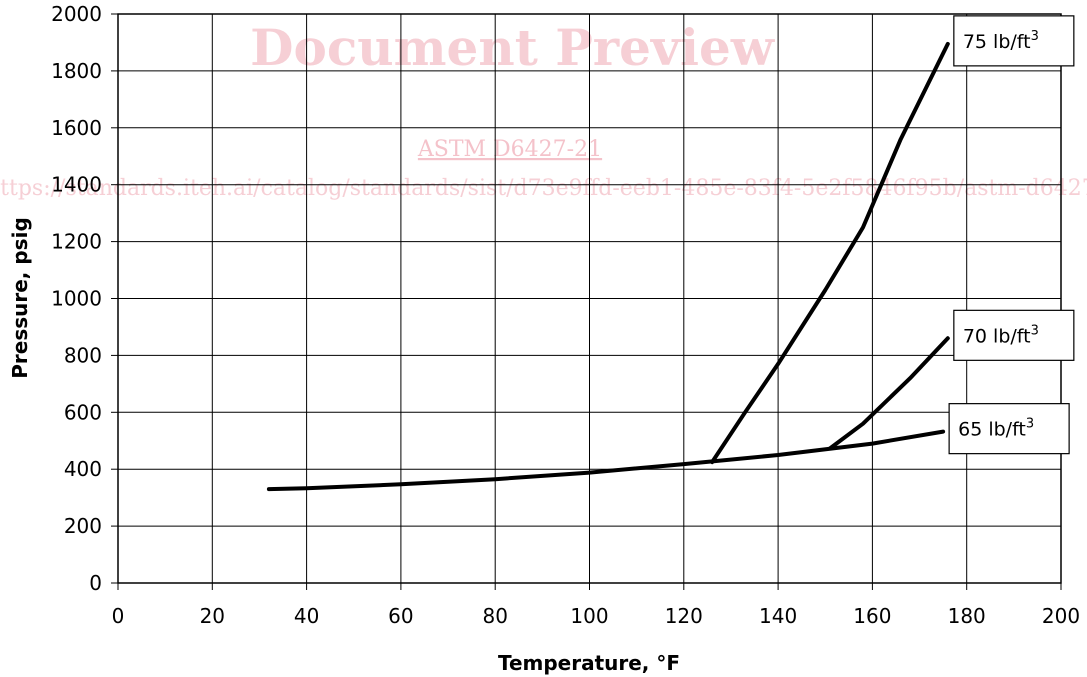 This screenshot has height=677, width=1087. Describe the element at coordinates (83, 469) in the screenshot. I see `y-tick-label: 400` at that location.